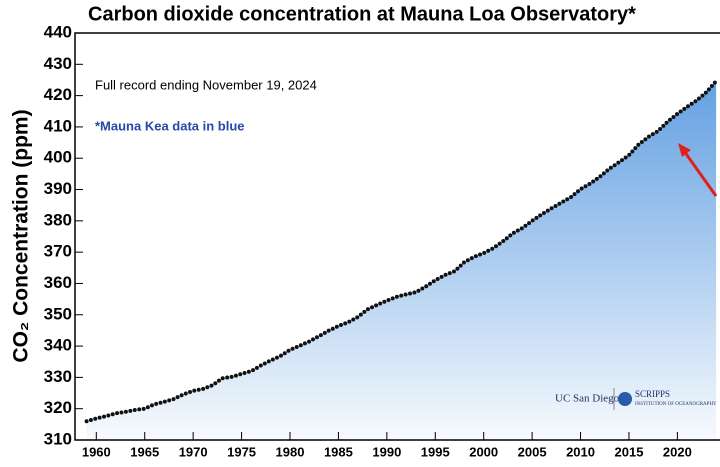 Image resolution: width=720 pixels, height=467 pixels. I want to click on y-tick-label: 350, so click(58, 313).